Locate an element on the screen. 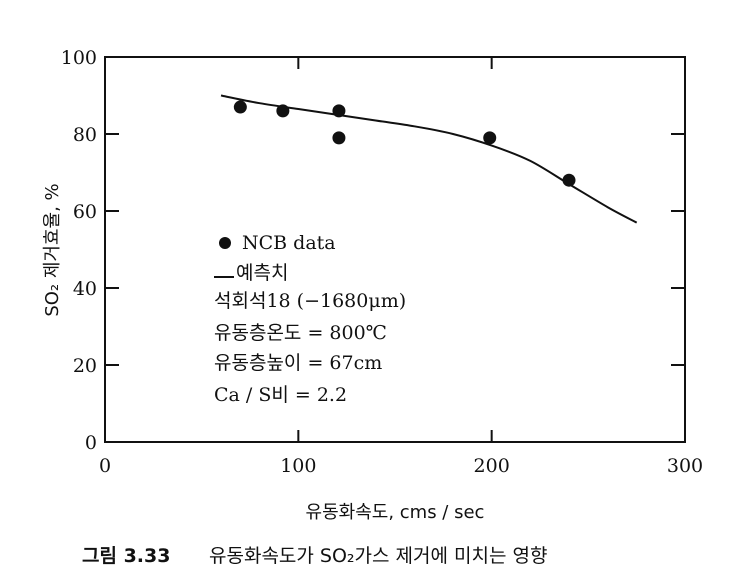  x-tick-label: 300 is located at coordinates (685, 466).